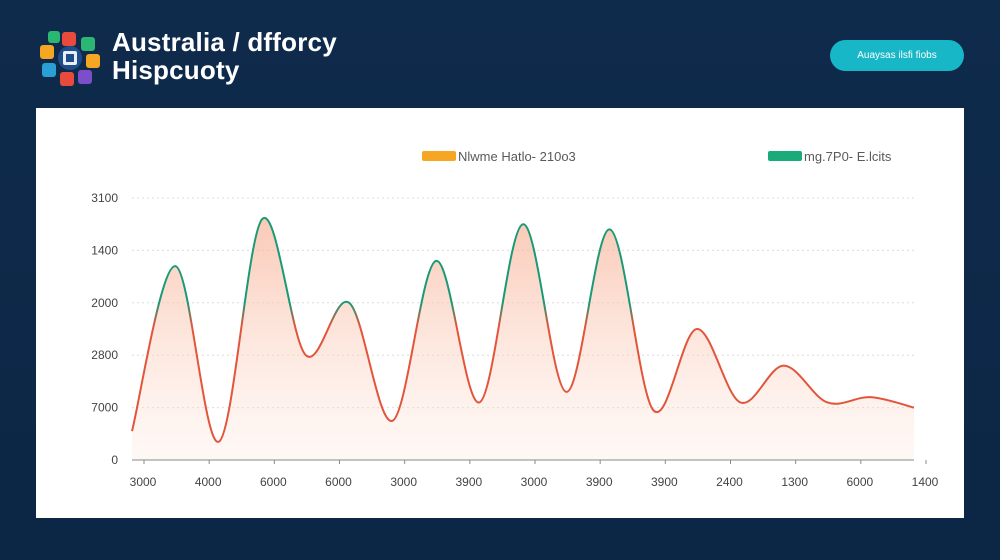 The image size is (1000, 560). Describe the element at coordinates (657, 156) in the screenshot. I see `legend: Nlwme Hatlo- 210o3 mg.7P0- E.lcits` at that location.